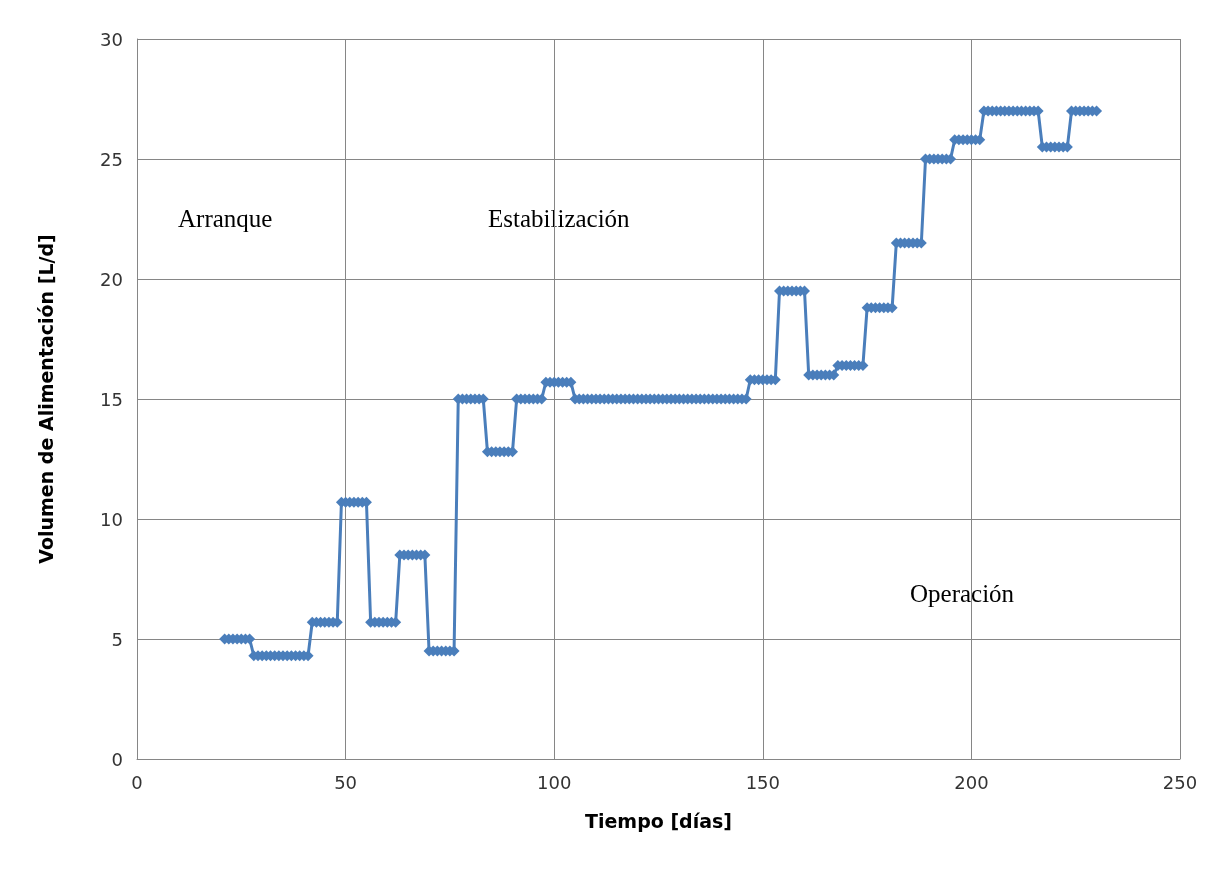 The height and width of the screenshot is (888, 1210). What do you see at coordinates (225, 218) in the screenshot?
I see `annotation: Arranque` at bounding box center [225, 218].